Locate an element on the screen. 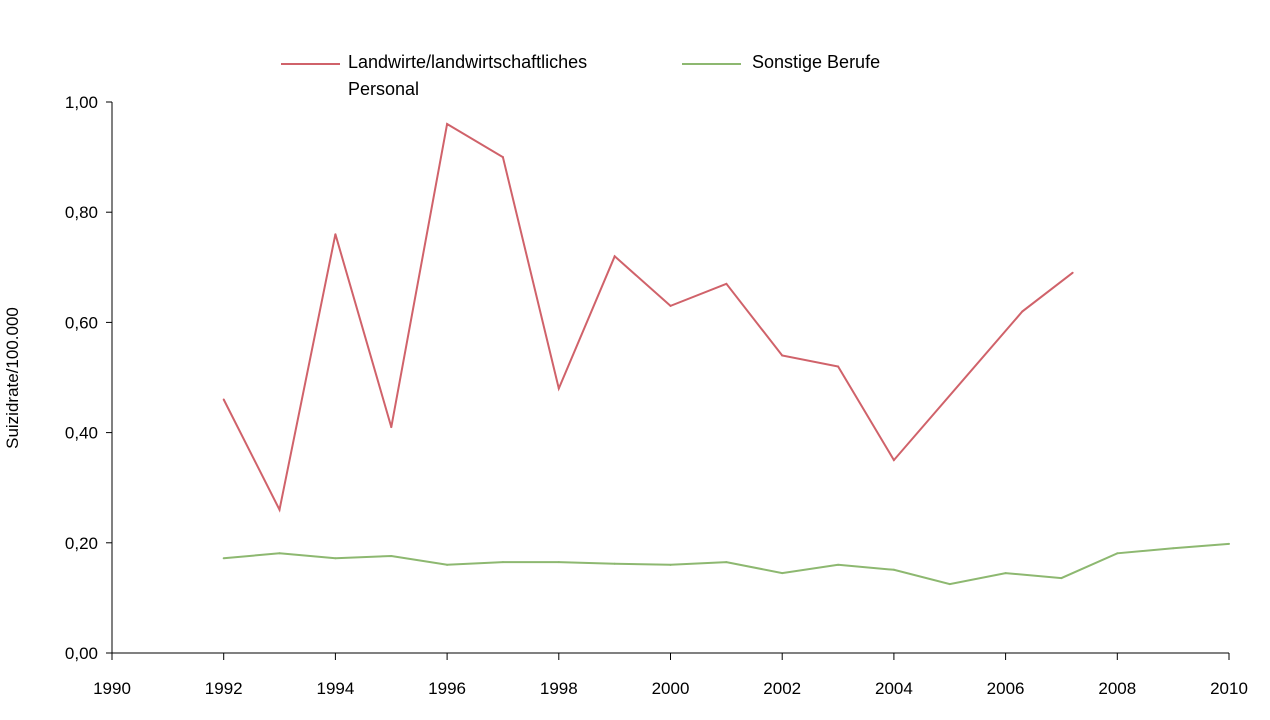 The image size is (1270, 720). y-tick-label: 0,40 is located at coordinates (81, 433).